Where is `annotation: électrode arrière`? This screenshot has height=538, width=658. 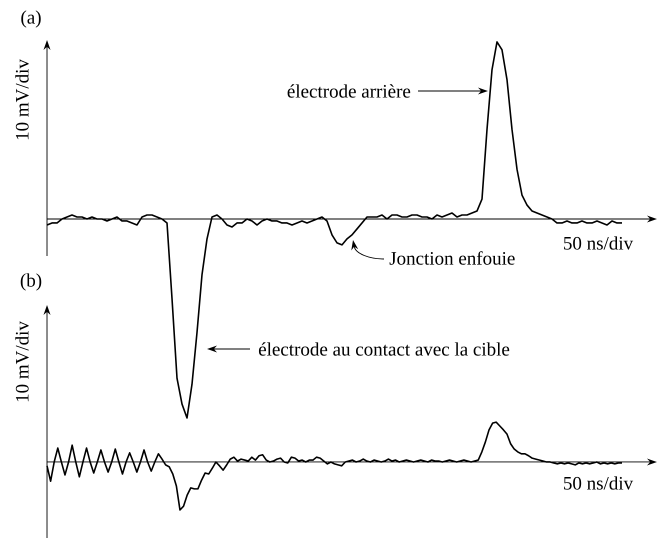
annotation: électrode arrière is located at coordinates (349, 91).